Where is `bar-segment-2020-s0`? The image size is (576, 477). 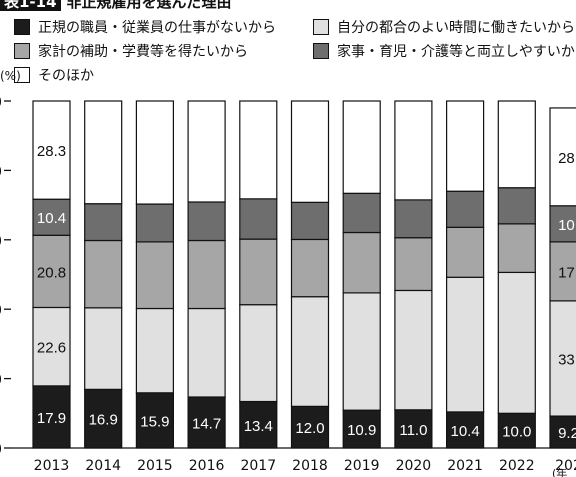
bar-segment-2020-s0 is located at coordinates (413, 429).